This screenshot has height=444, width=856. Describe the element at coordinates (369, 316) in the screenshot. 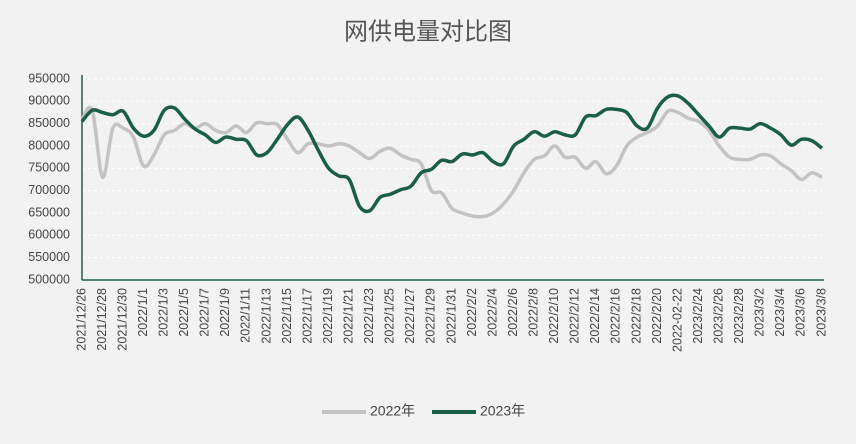

I see `x-tick-label: 2022/1/23` at that location.